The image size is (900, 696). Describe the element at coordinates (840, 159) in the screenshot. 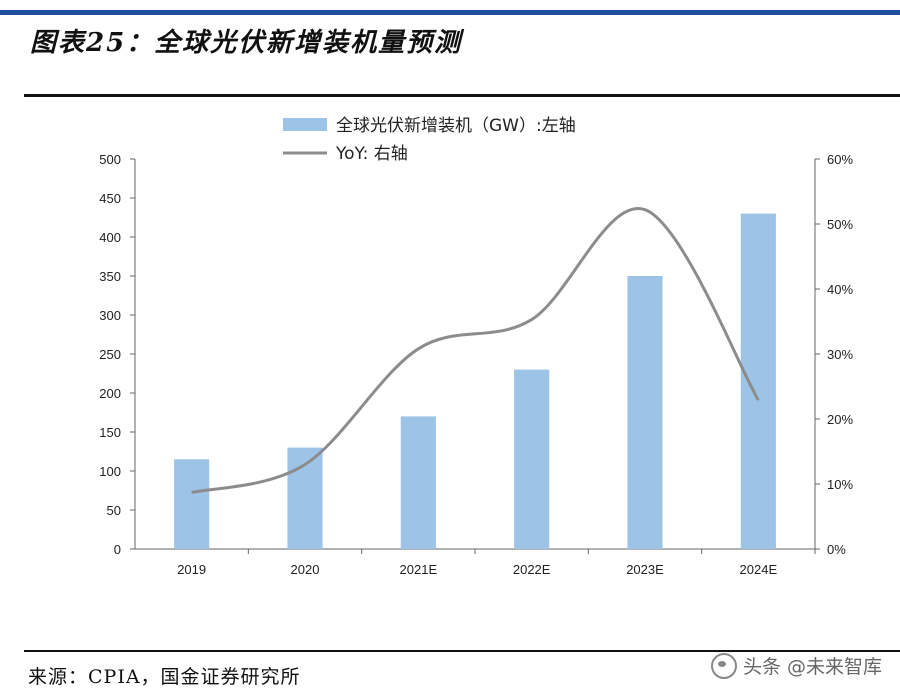

I see `y-right-tick-label: 60%` at that location.